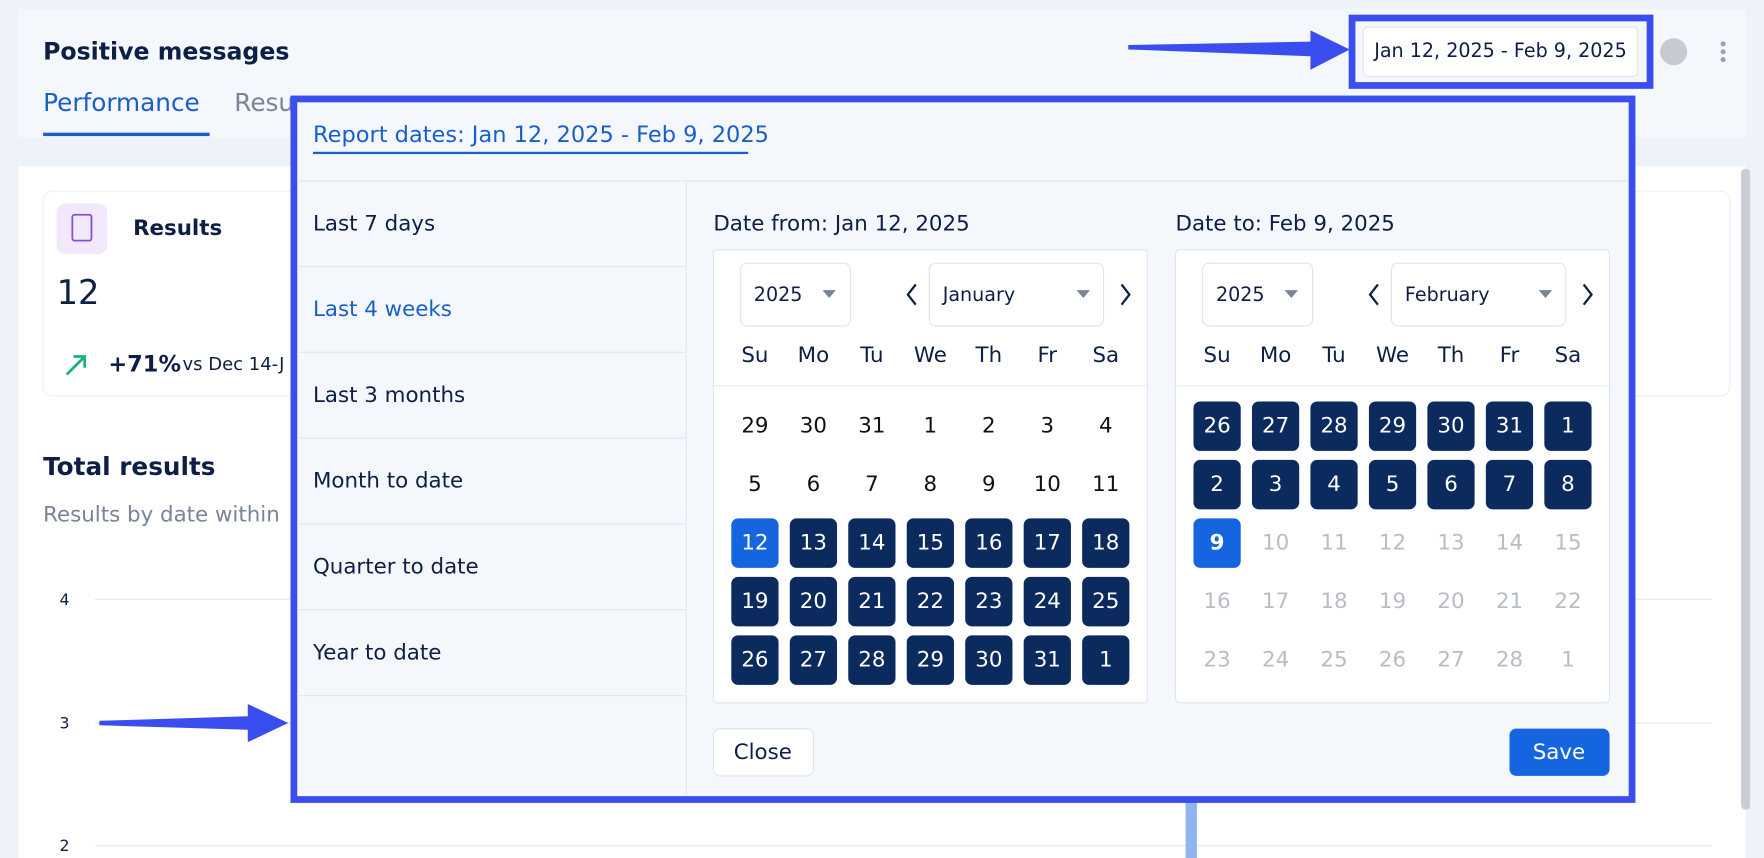 The width and height of the screenshot is (1764, 858). I want to click on preset-option: Last 3 months, so click(389, 395).